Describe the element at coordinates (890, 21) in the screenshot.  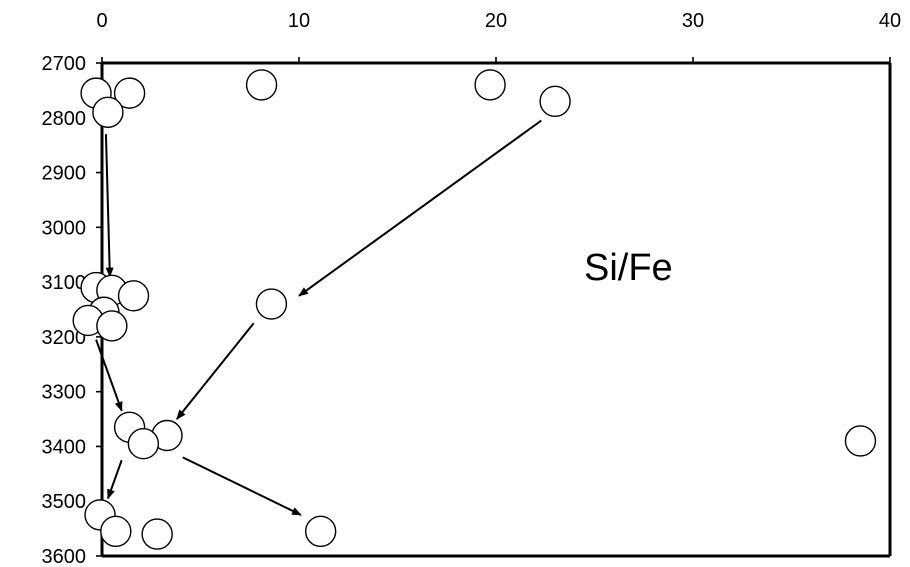
I see `x-tick-label: 40` at that location.